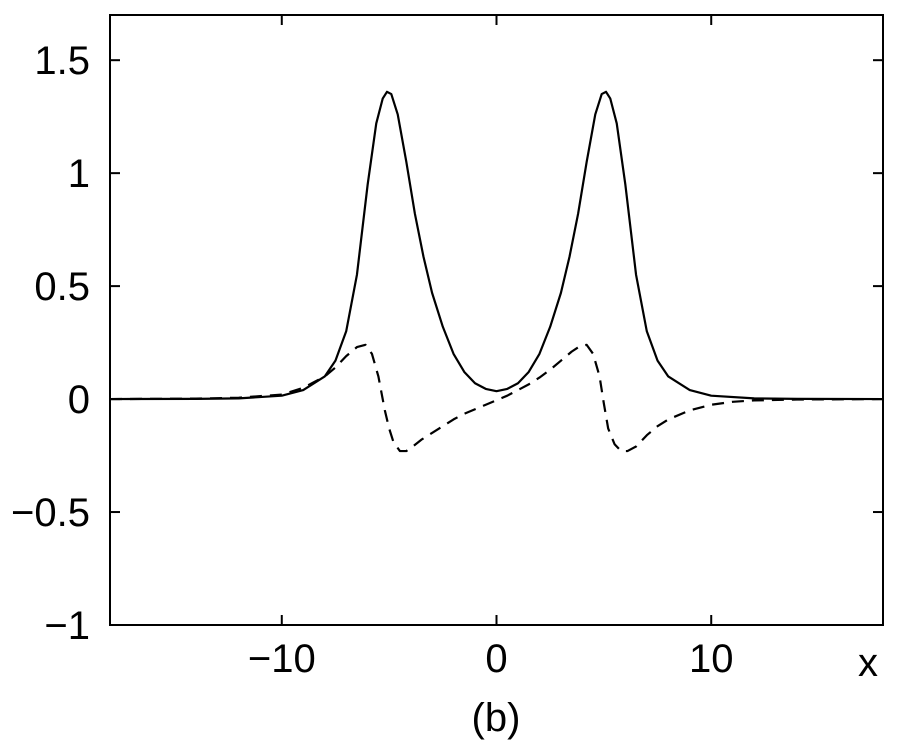  What do you see at coordinates (79, 400) in the screenshot?
I see `y-tick-label: 0` at bounding box center [79, 400].